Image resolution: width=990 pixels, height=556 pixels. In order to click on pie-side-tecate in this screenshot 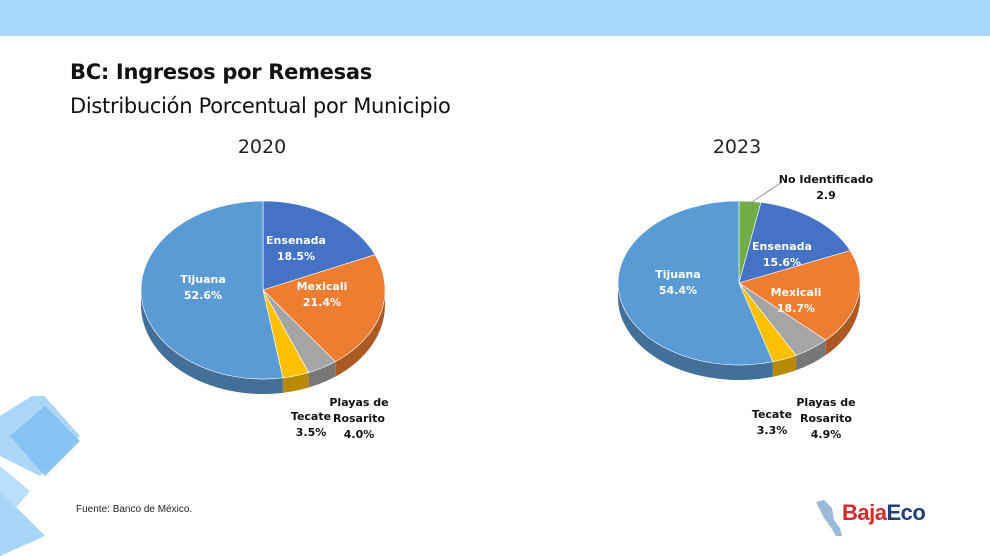, I will do `click(295, 382)`.